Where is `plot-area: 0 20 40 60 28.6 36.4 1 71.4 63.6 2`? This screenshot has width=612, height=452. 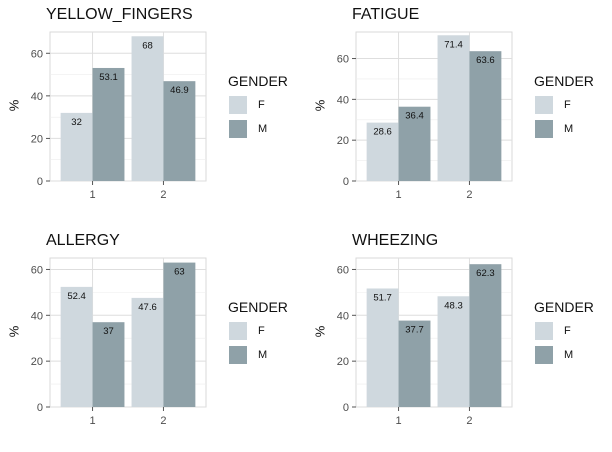
plot-area: 0 20 40 60 28.6 36.4 1 71.4 63.6 2 is located at coordinates (425, 116).